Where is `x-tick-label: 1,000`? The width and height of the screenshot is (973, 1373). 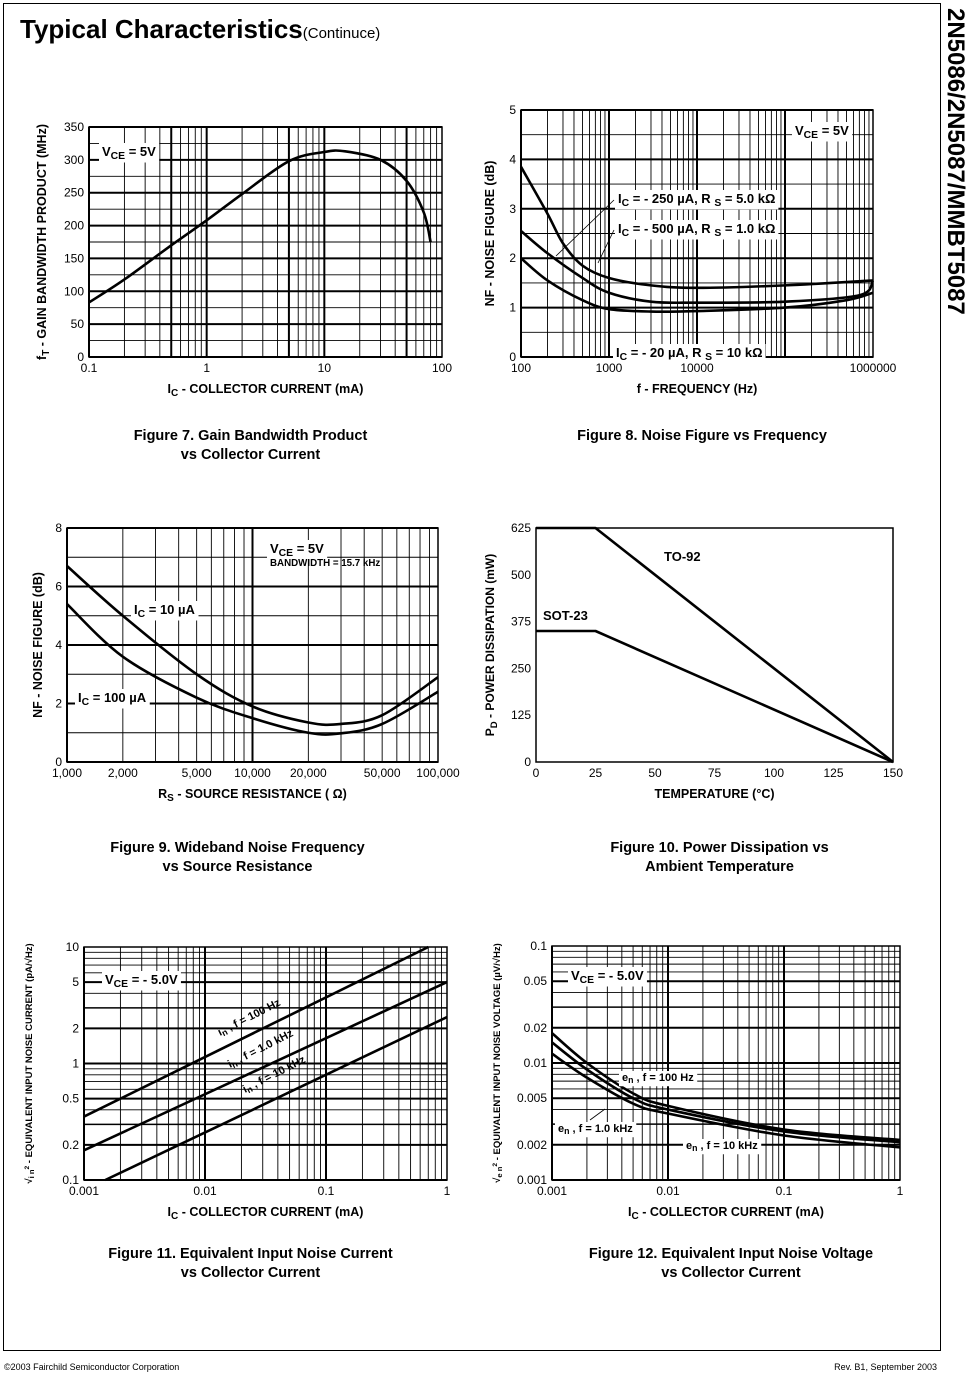 x-tick-label: 1,000 is located at coordinates (67, 773).